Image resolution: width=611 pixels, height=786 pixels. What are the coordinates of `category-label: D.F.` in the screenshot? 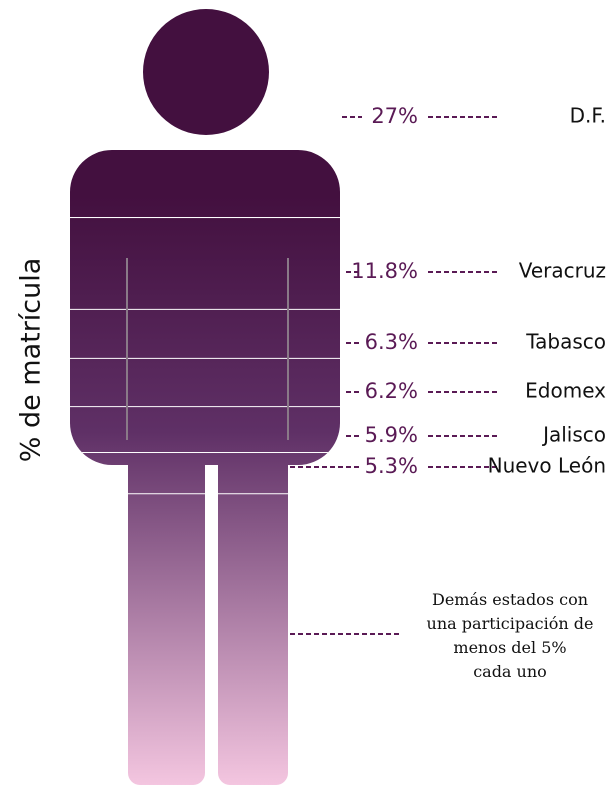 It's located at (588, 116).